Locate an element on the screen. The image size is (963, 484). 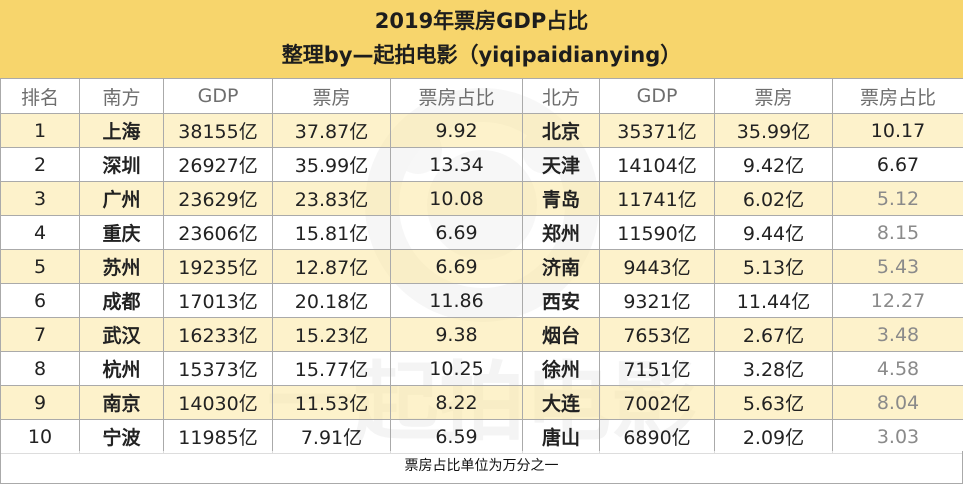
header-rank: 排名 is located at coordinates (40, 96).